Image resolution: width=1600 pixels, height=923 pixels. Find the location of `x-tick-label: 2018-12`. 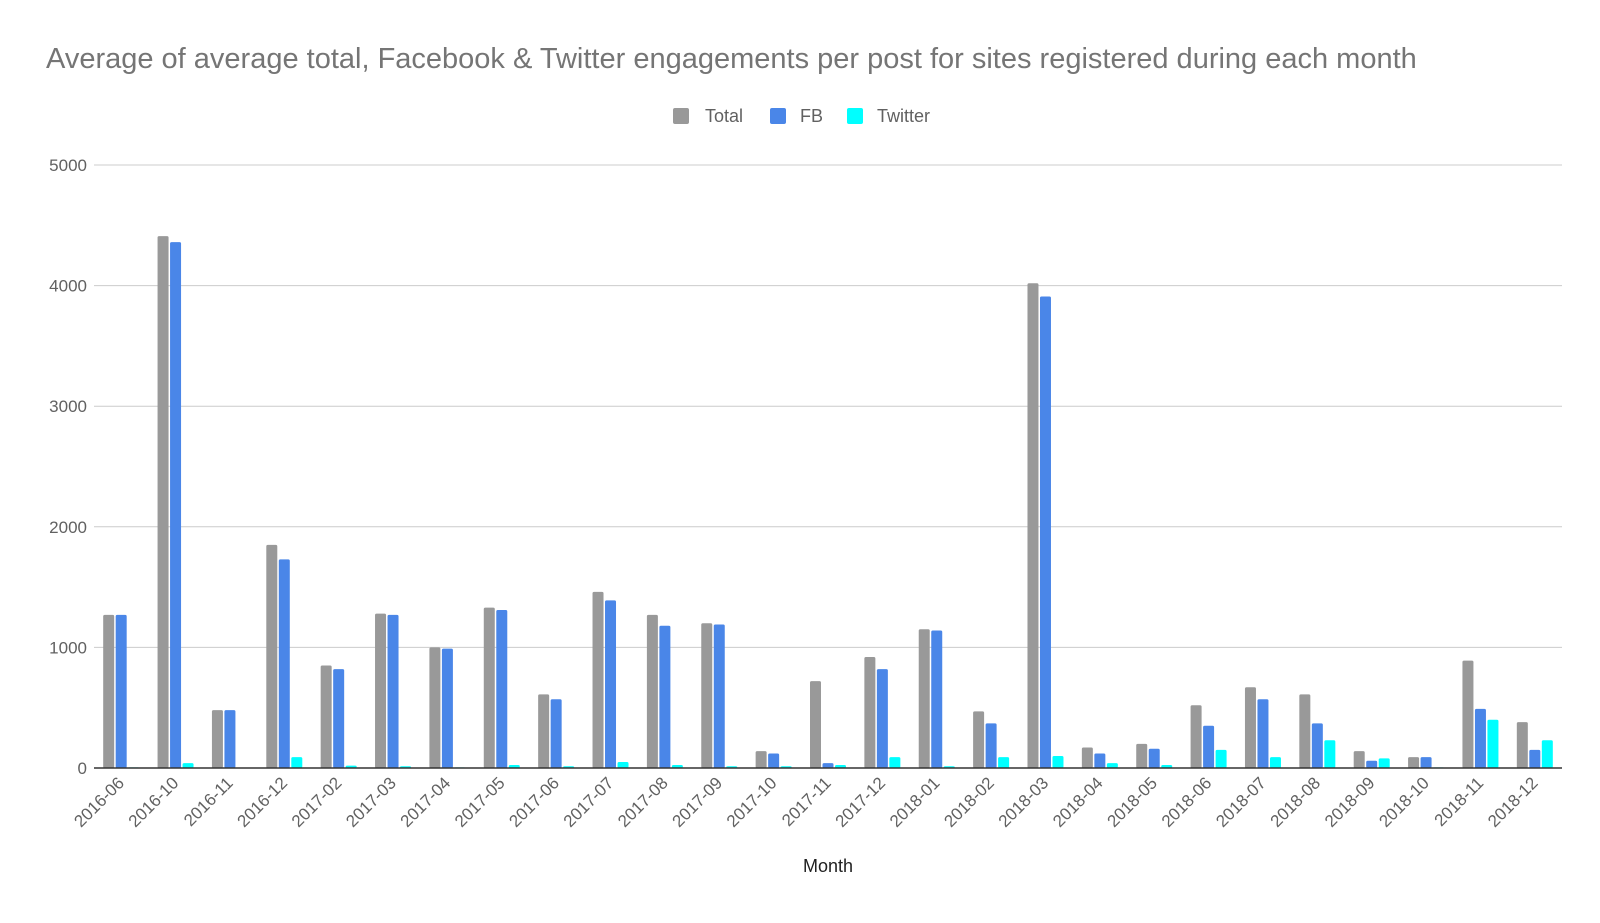

x-tick-label: 2018-12 is located at coordinates (1513, 802).